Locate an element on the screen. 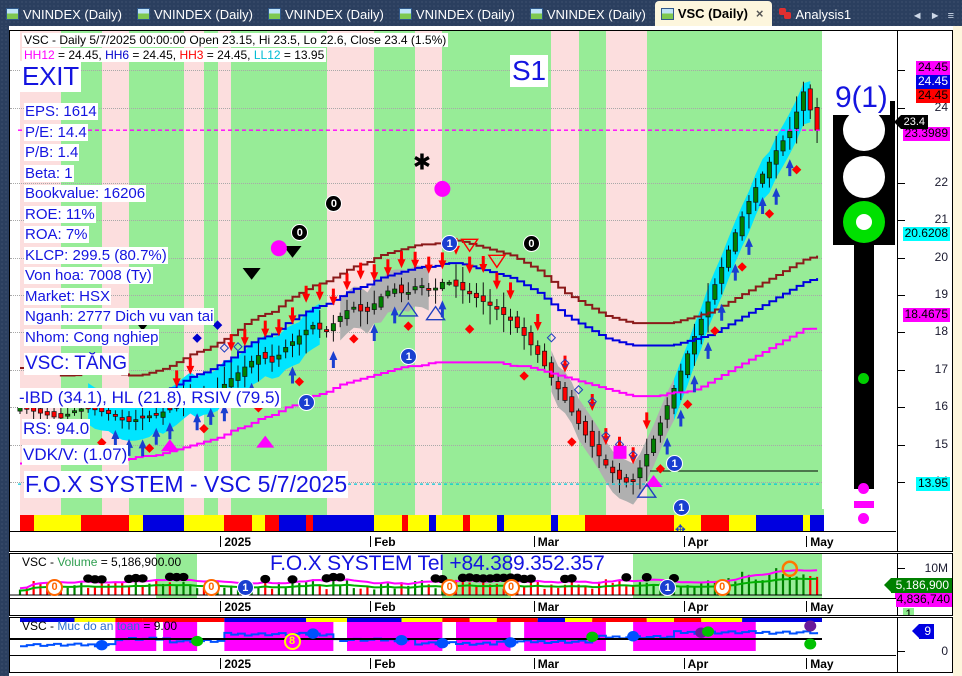 Image resolution: width=962 pixels, height=676 pixels. tab-prev-icon: ◄ is located at coordinates (917, 16).